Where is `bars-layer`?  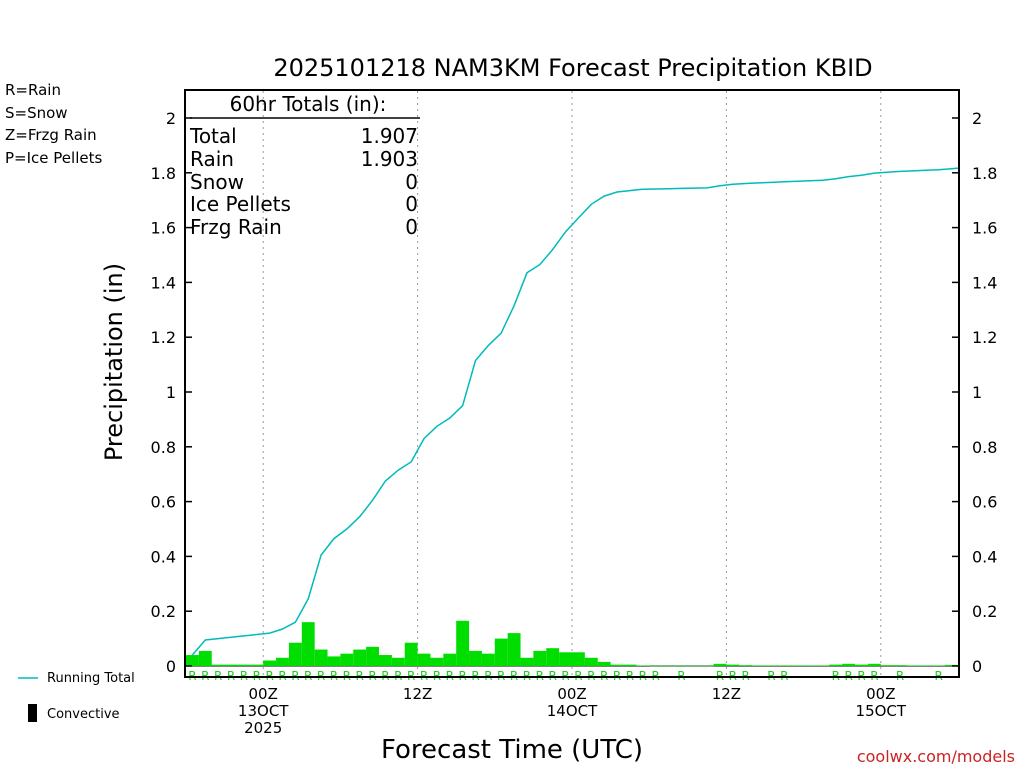
bars-layer is located at coordinates (572, 643).